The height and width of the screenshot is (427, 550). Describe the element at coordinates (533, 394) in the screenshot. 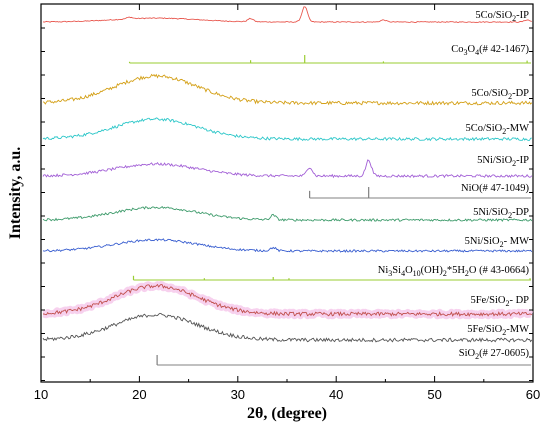

I see `x-tick-label: 60` at that location.